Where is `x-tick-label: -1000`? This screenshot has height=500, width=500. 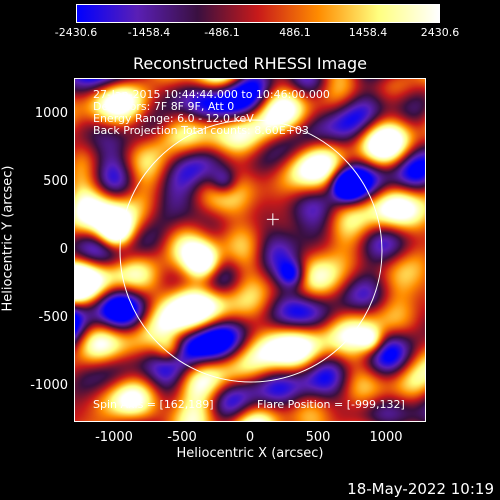 x-tick-label: -1000 is located at coordinates (114, 437).